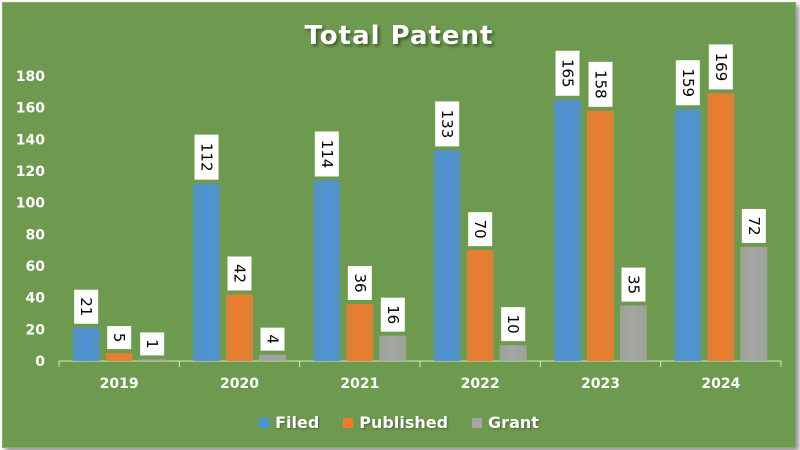 The width and height of the screenshot is (800, 450). Describe the element at coordinates (36, 235) in the screenshot. I see `y-tick-label: 80` at that location.